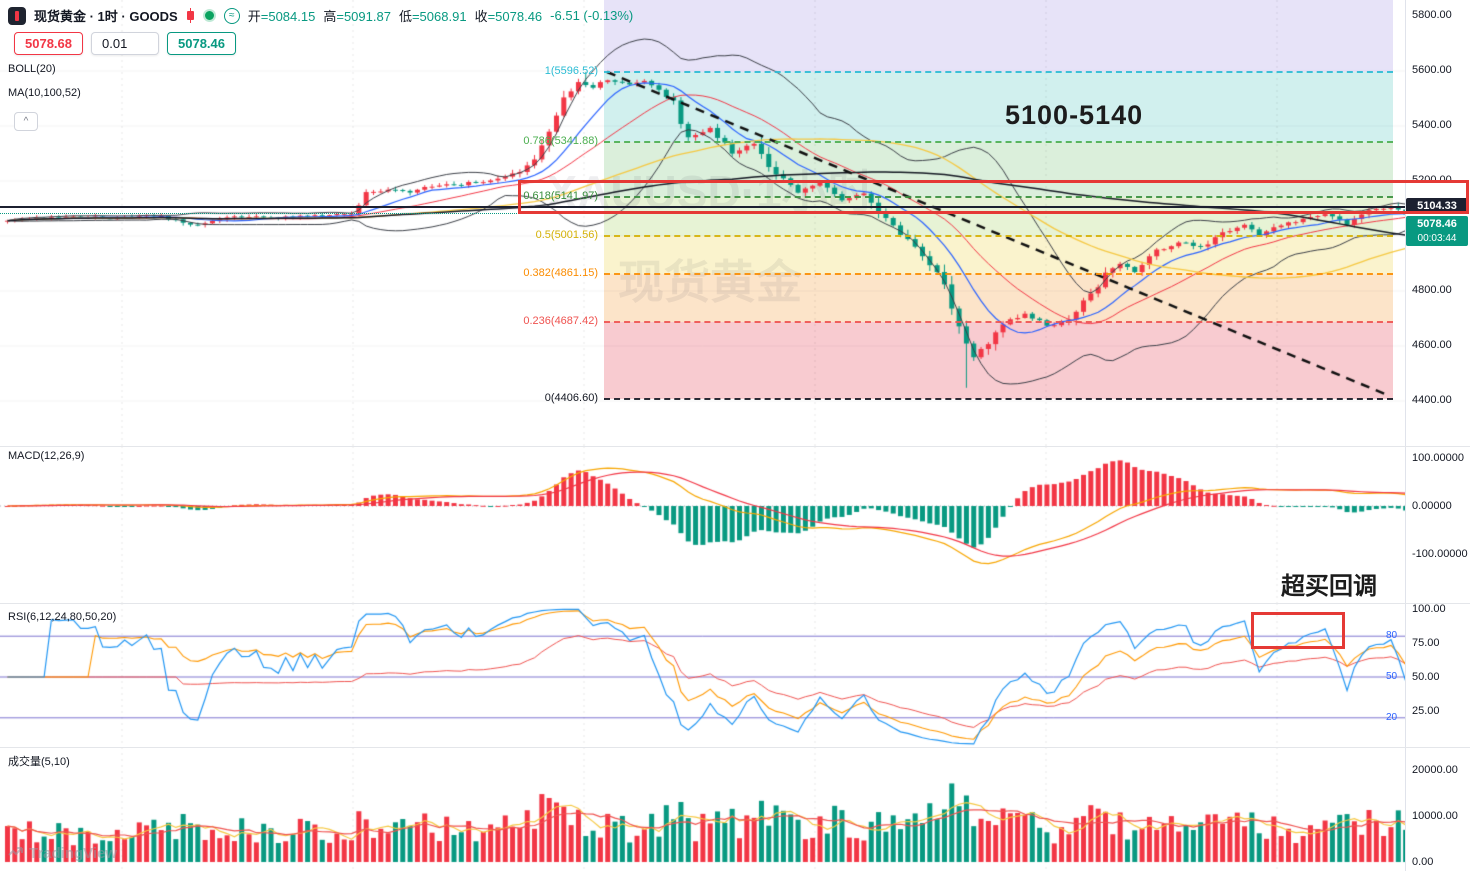 This screenshot has width=1470, height=871. Describe the element at coordinates (231, 15) in the screenshot. I see `approx-icon: ≈` at that location.